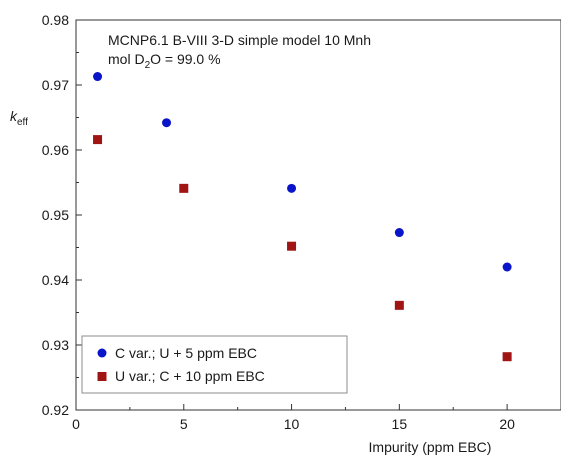  Describe the element at coordinates (430, 447) in the screenshot. I see `x-axis-label: Impurity (ppm EBC)` at that location.